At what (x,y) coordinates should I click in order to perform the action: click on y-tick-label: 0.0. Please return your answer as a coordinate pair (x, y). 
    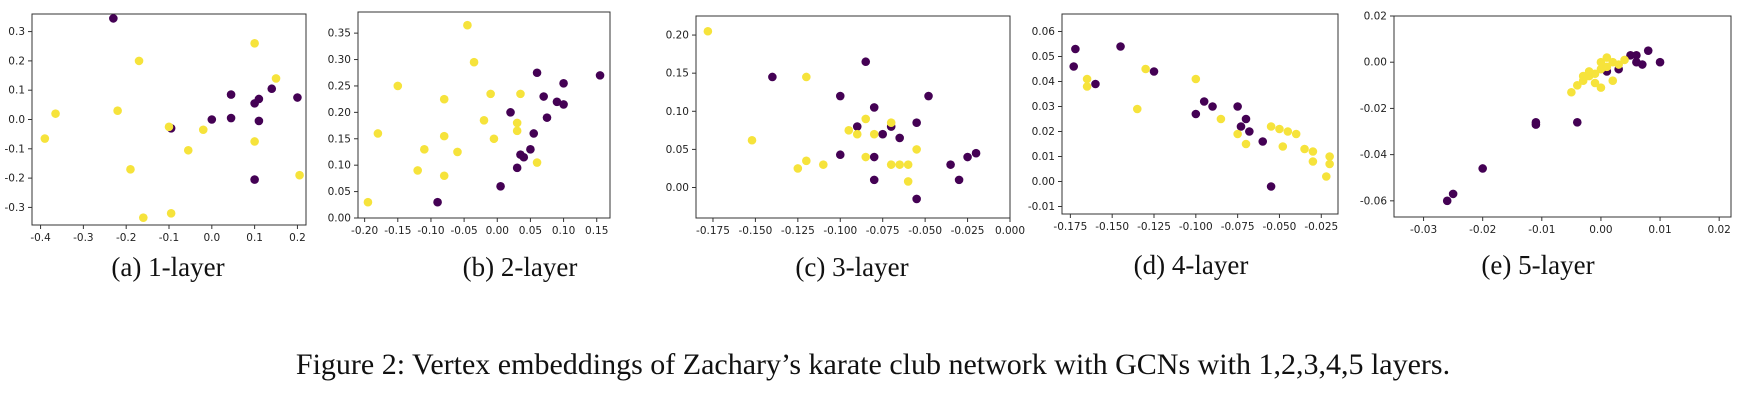
    Looking at the image, I should click on (16, 120).